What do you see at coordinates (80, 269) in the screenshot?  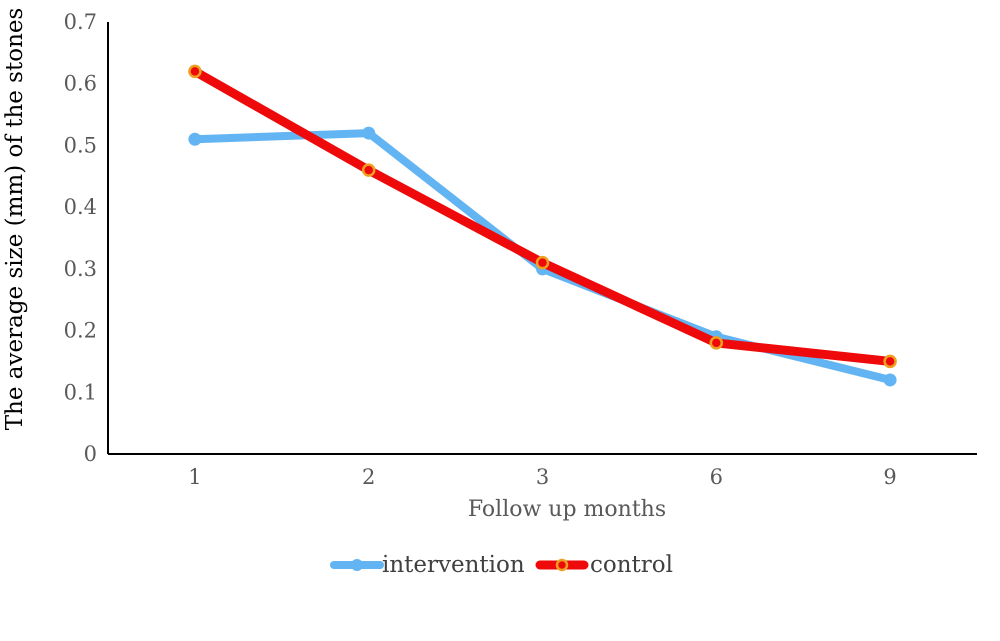 I see `y-tick-label: 0.3` at bounding box center [80, 269].